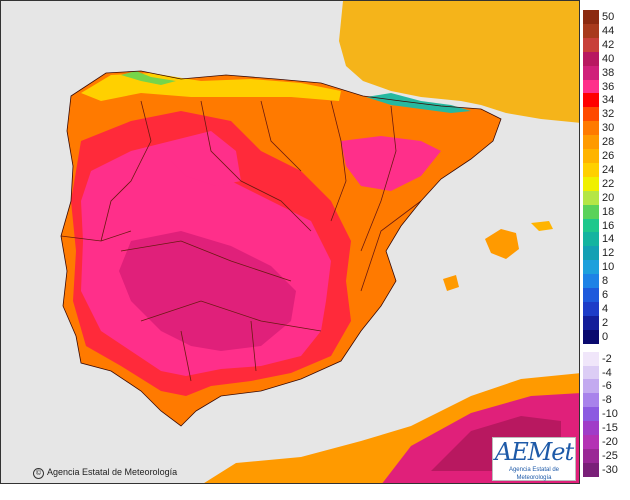  Describe the element at coordinates (608, 30) in the screenshot. I see `legend-label: 44` at that location.